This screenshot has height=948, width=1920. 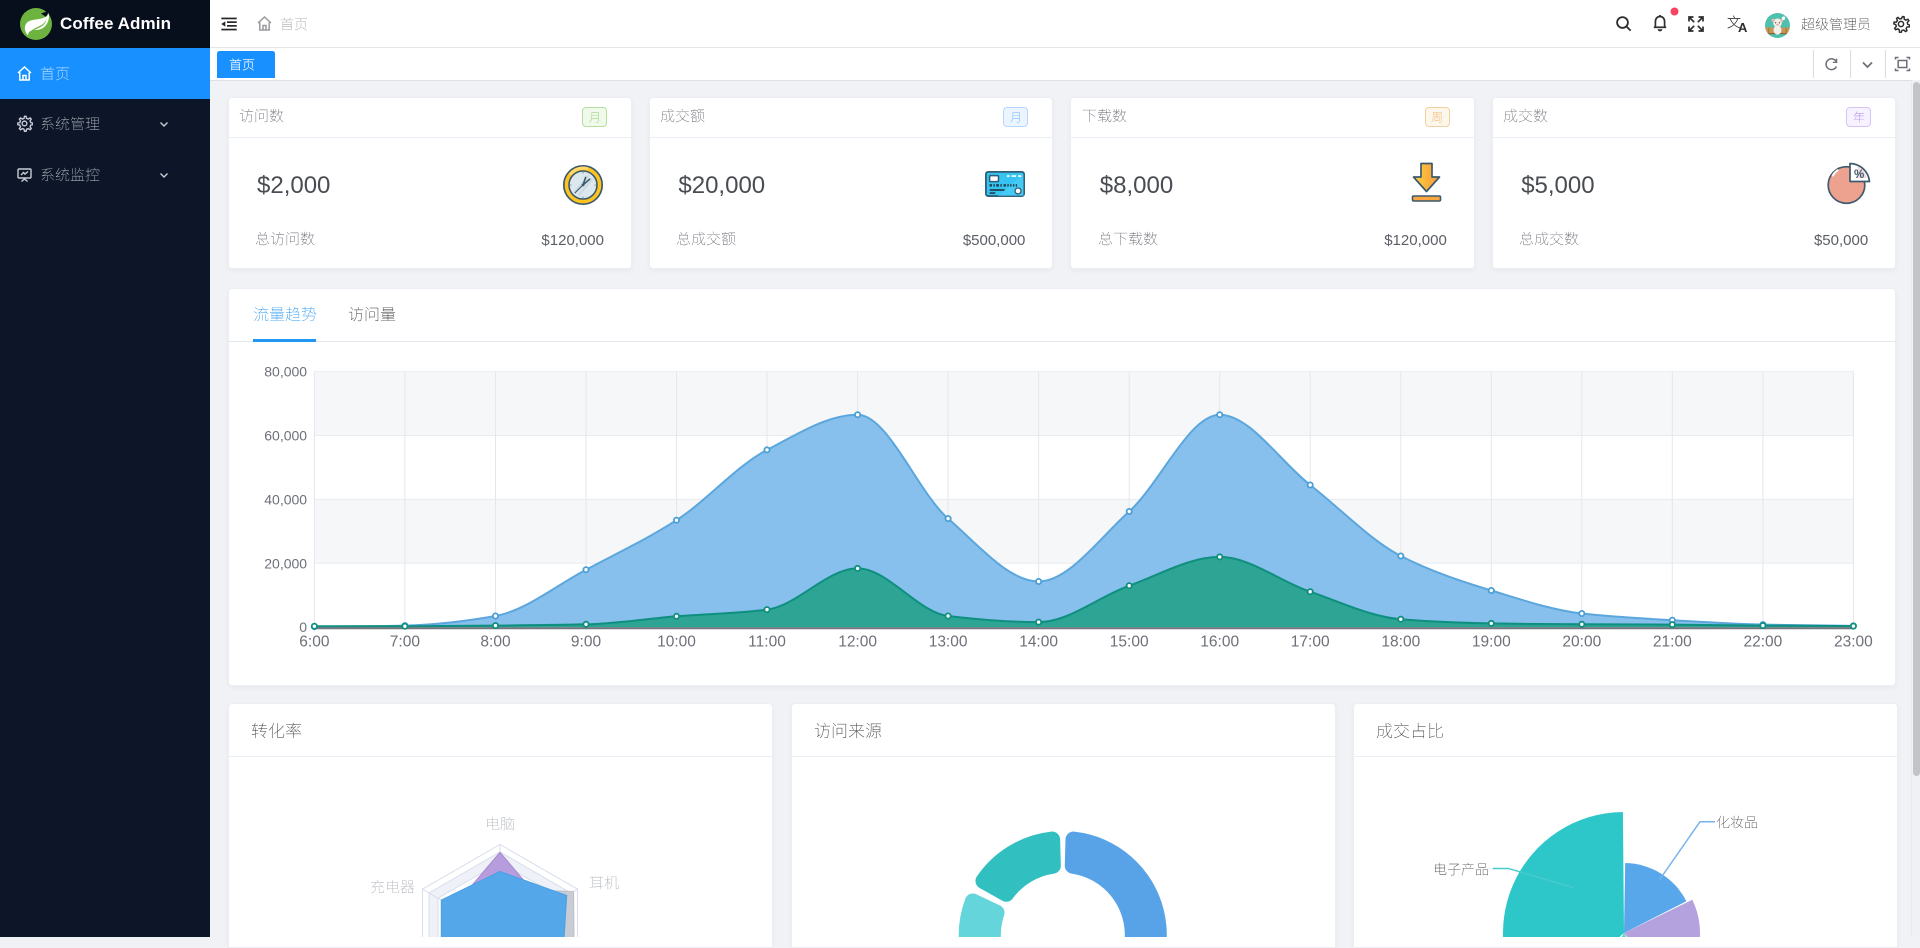 What do you see at coordinates (1581, 641) in the screenshot?
I see `svg-text: 20:00` at bounding box center [1581, 641].